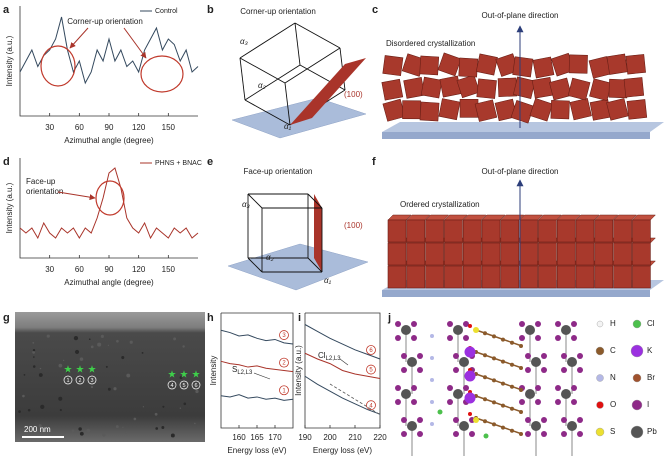  I want to click on legend-label: Br, so click(651, 377).